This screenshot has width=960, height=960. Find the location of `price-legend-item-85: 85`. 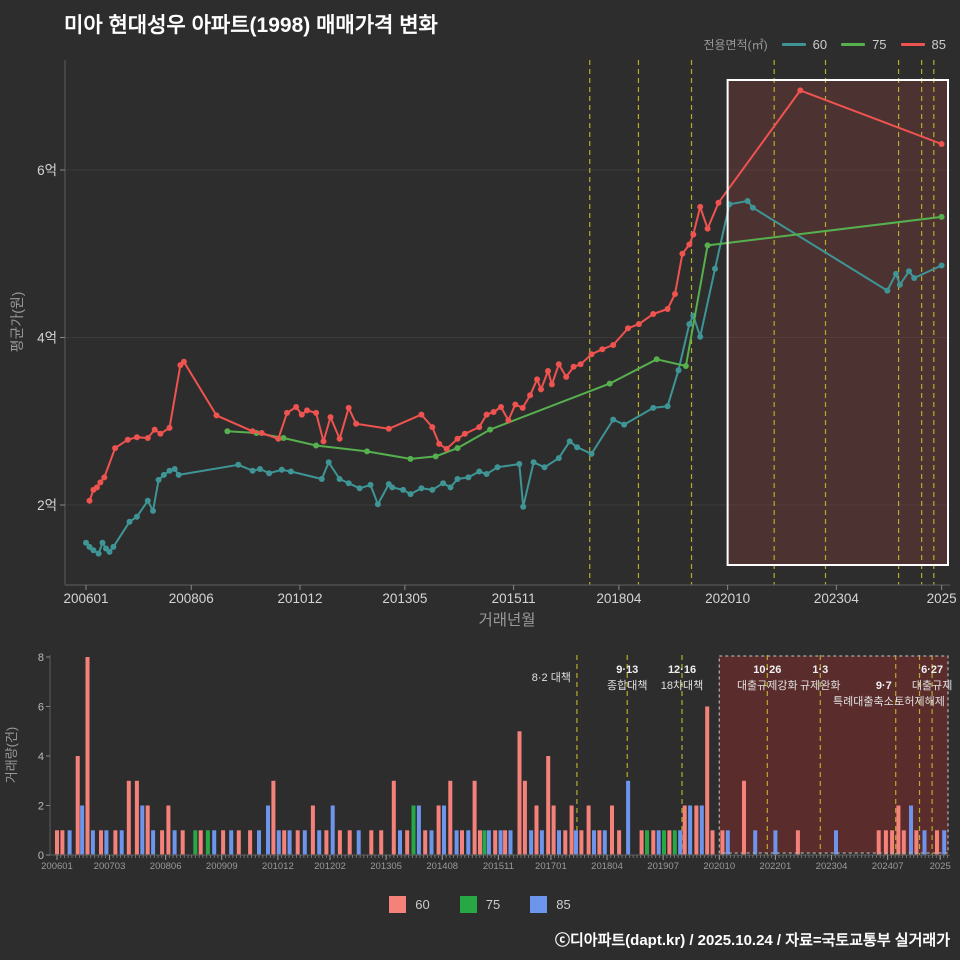

price-legend-item-85: 85 is located at coordinates (923, 44).